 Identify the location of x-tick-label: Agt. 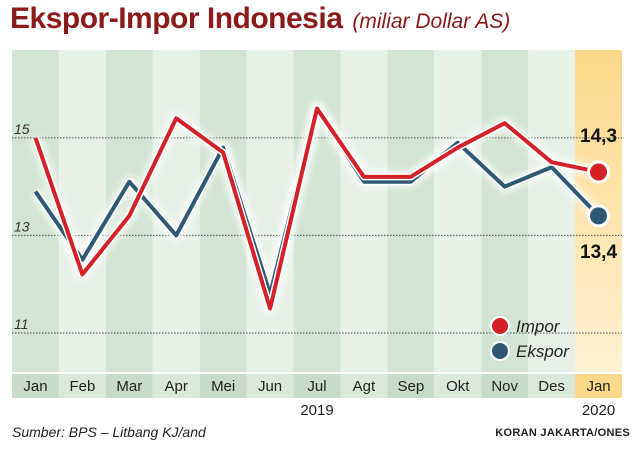
(364, 386).